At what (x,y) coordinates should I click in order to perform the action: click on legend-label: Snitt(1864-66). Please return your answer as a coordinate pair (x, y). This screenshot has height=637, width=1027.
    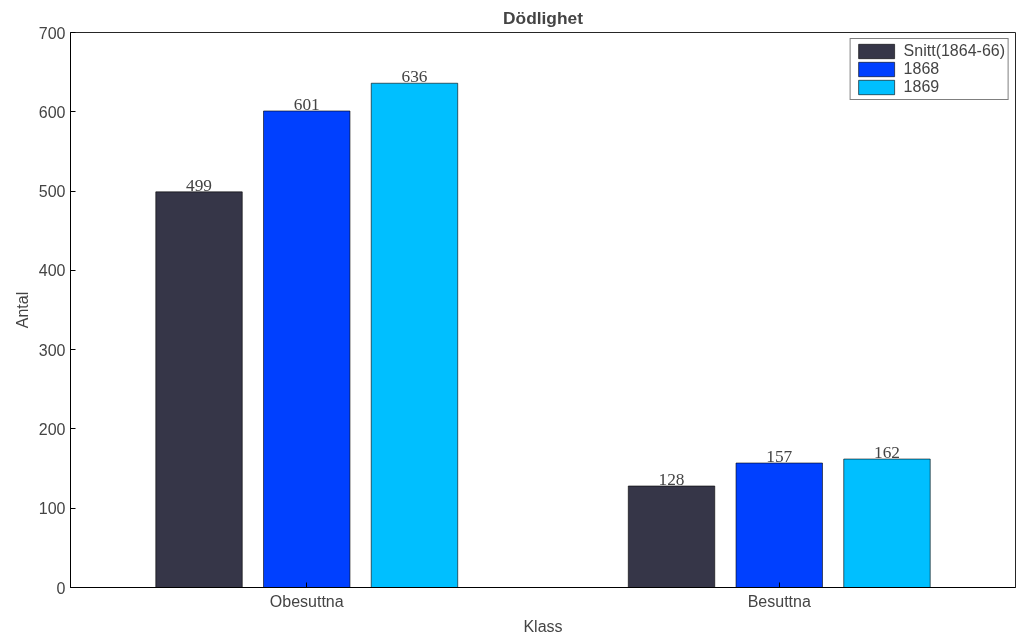
    Looking at the image, I should click on (954, 51).